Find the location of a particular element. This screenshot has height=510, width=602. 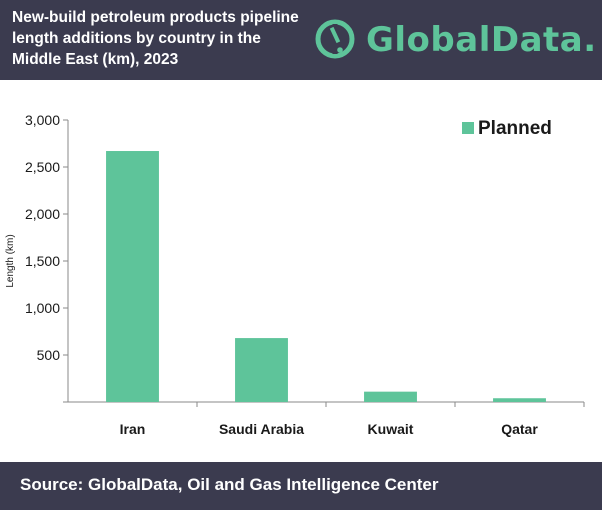

chart-title-line: Middle East (km), 2023 is located at coordinates (95, 59).